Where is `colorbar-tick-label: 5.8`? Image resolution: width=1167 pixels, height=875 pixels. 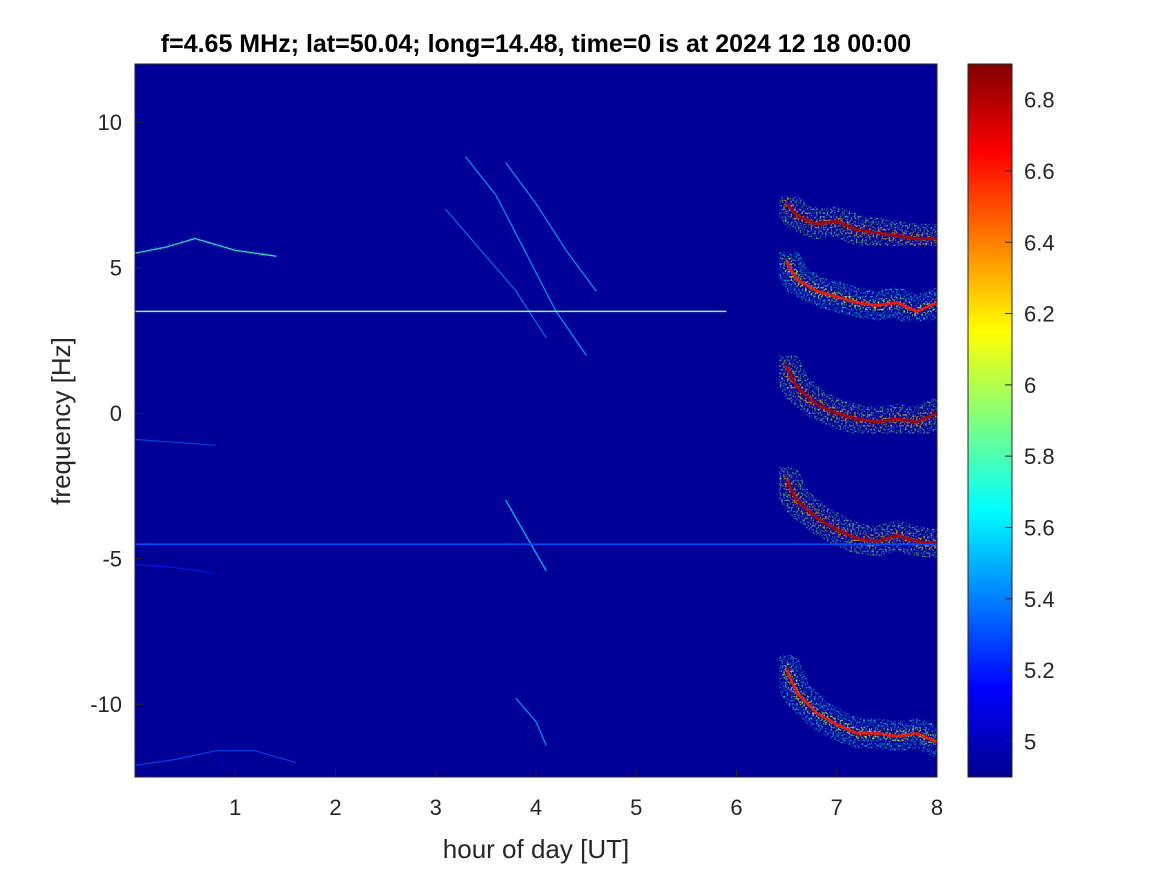 colorbar-tick-label: 5.8 is located at coordinates (1039, 456).